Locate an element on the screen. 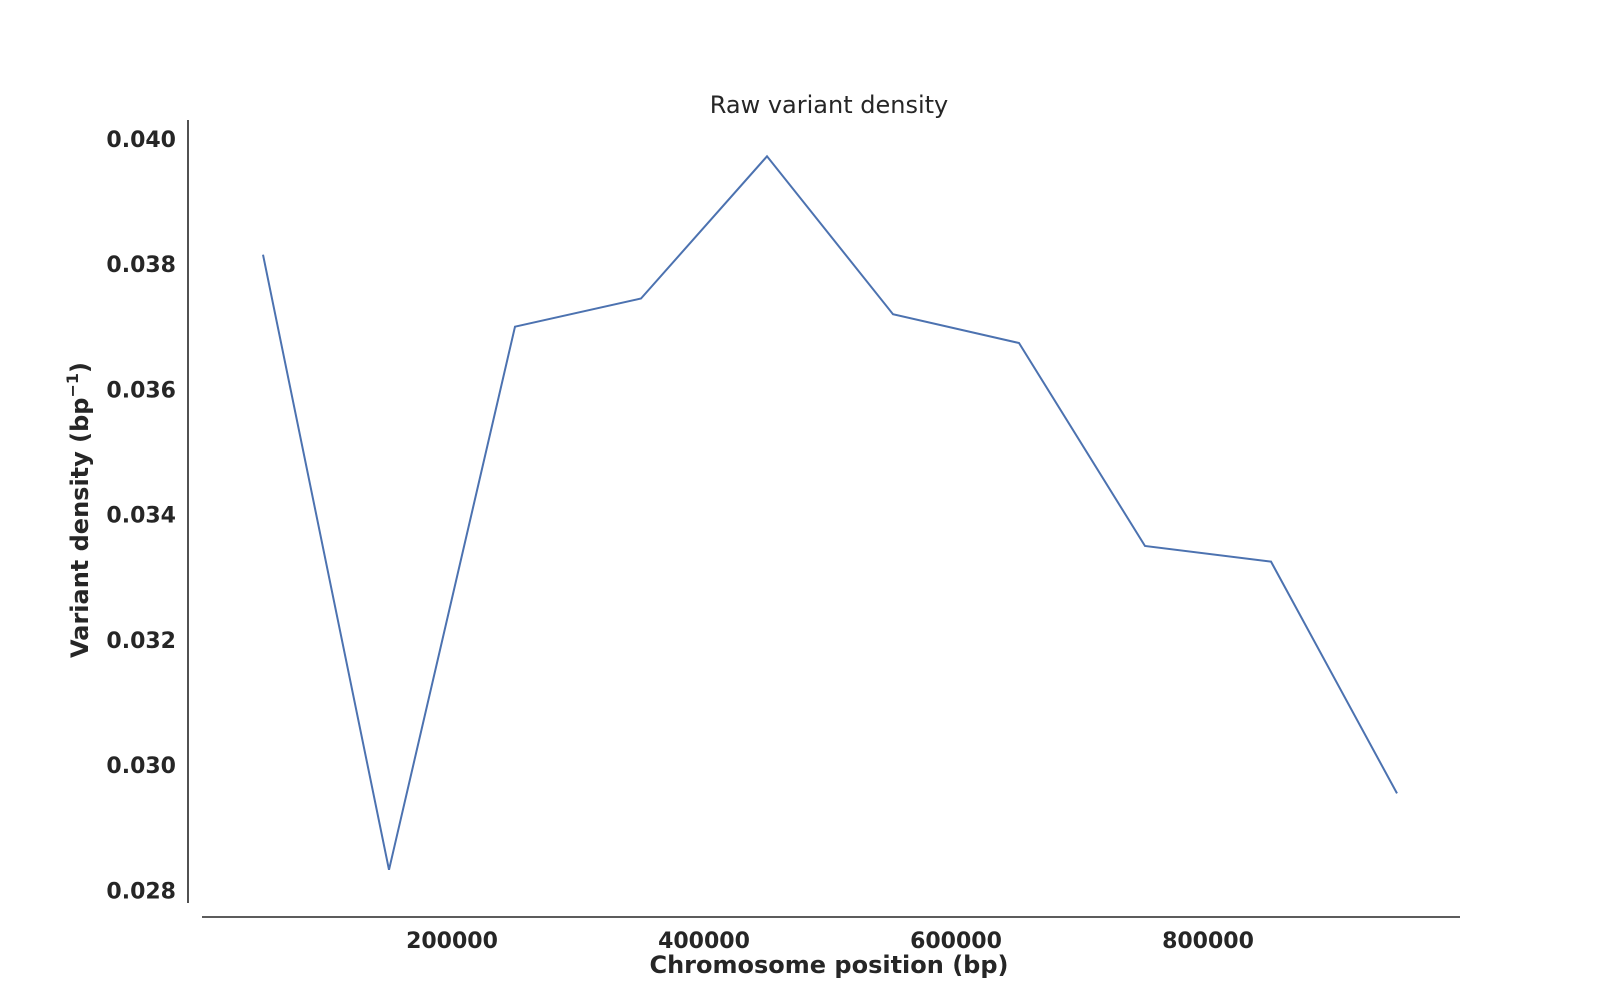 The width and height of the screenshot is (1600, 1004). y-axis-label-exponent: −1 is located at coordinates (72, 385).